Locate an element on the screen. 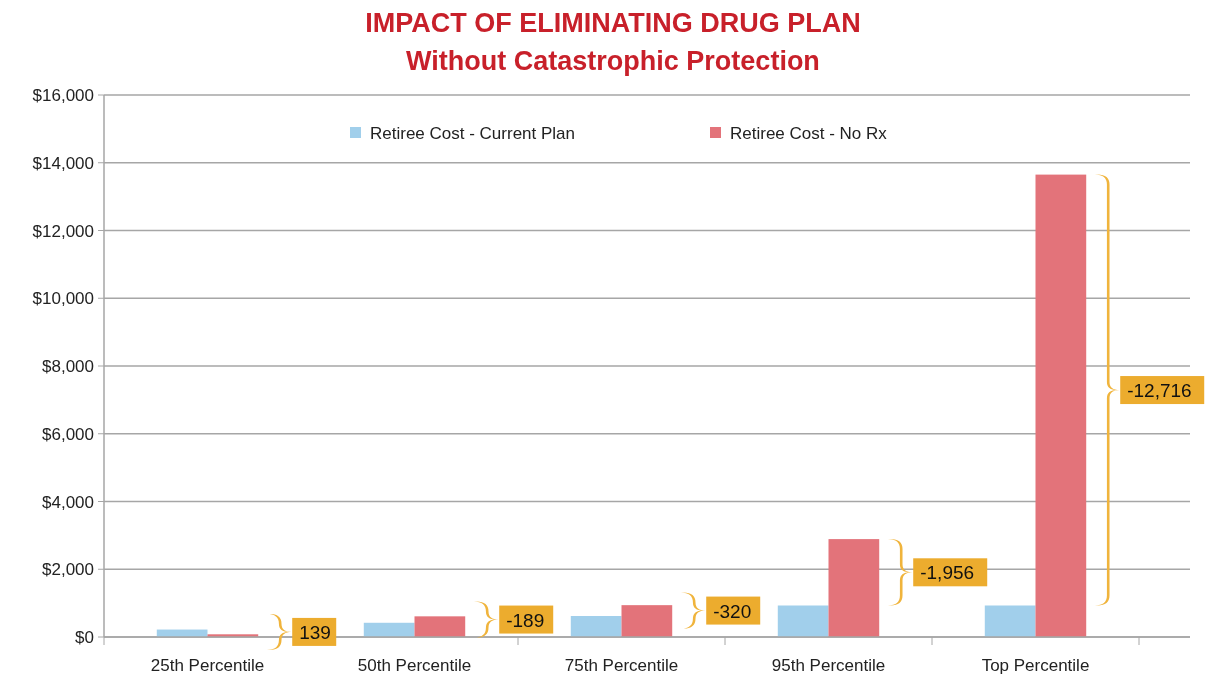 Image resolution: width=1229 pixels, height=681 pixels. x-tick-label: 25th Percentile is located at coordinates (207, 665).